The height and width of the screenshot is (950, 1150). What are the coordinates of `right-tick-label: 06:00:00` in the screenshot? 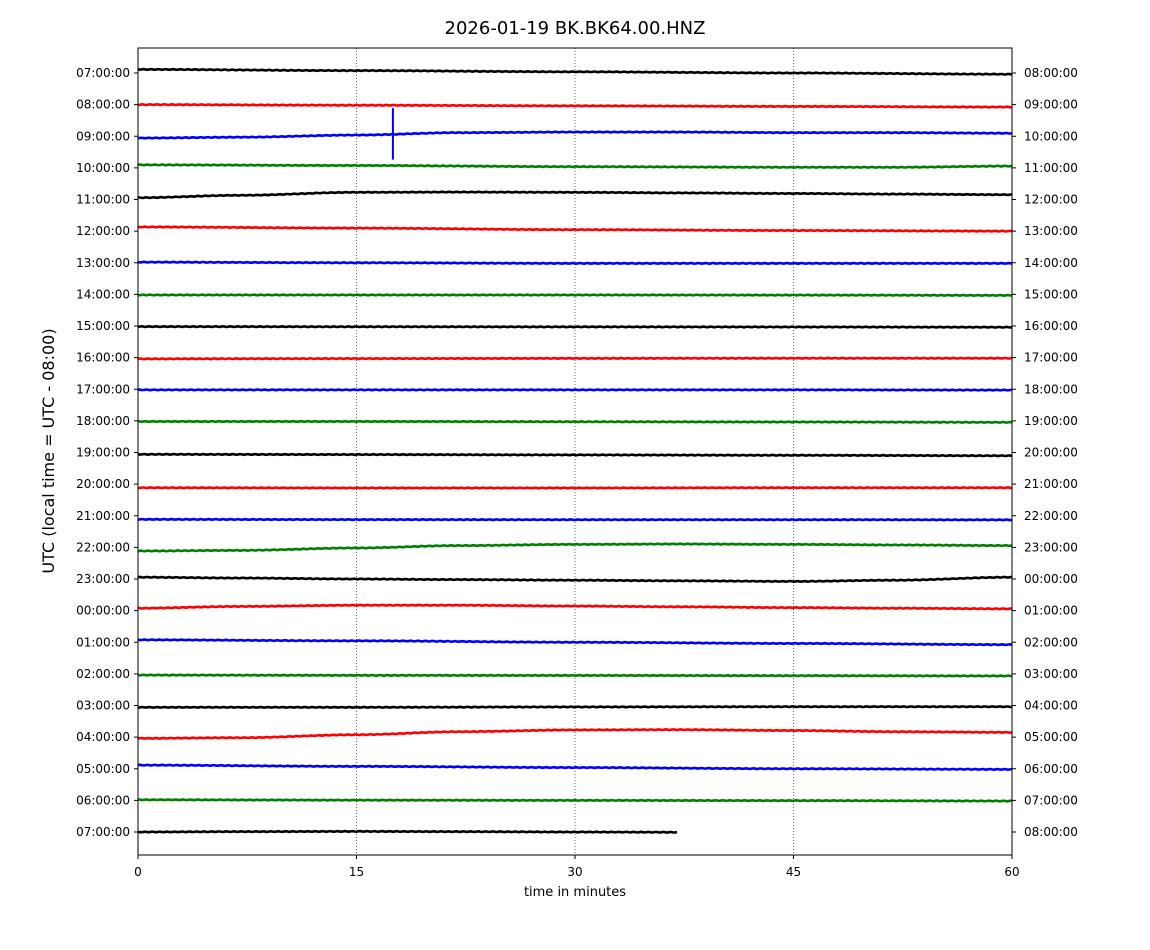 It's located at (1051, 769).